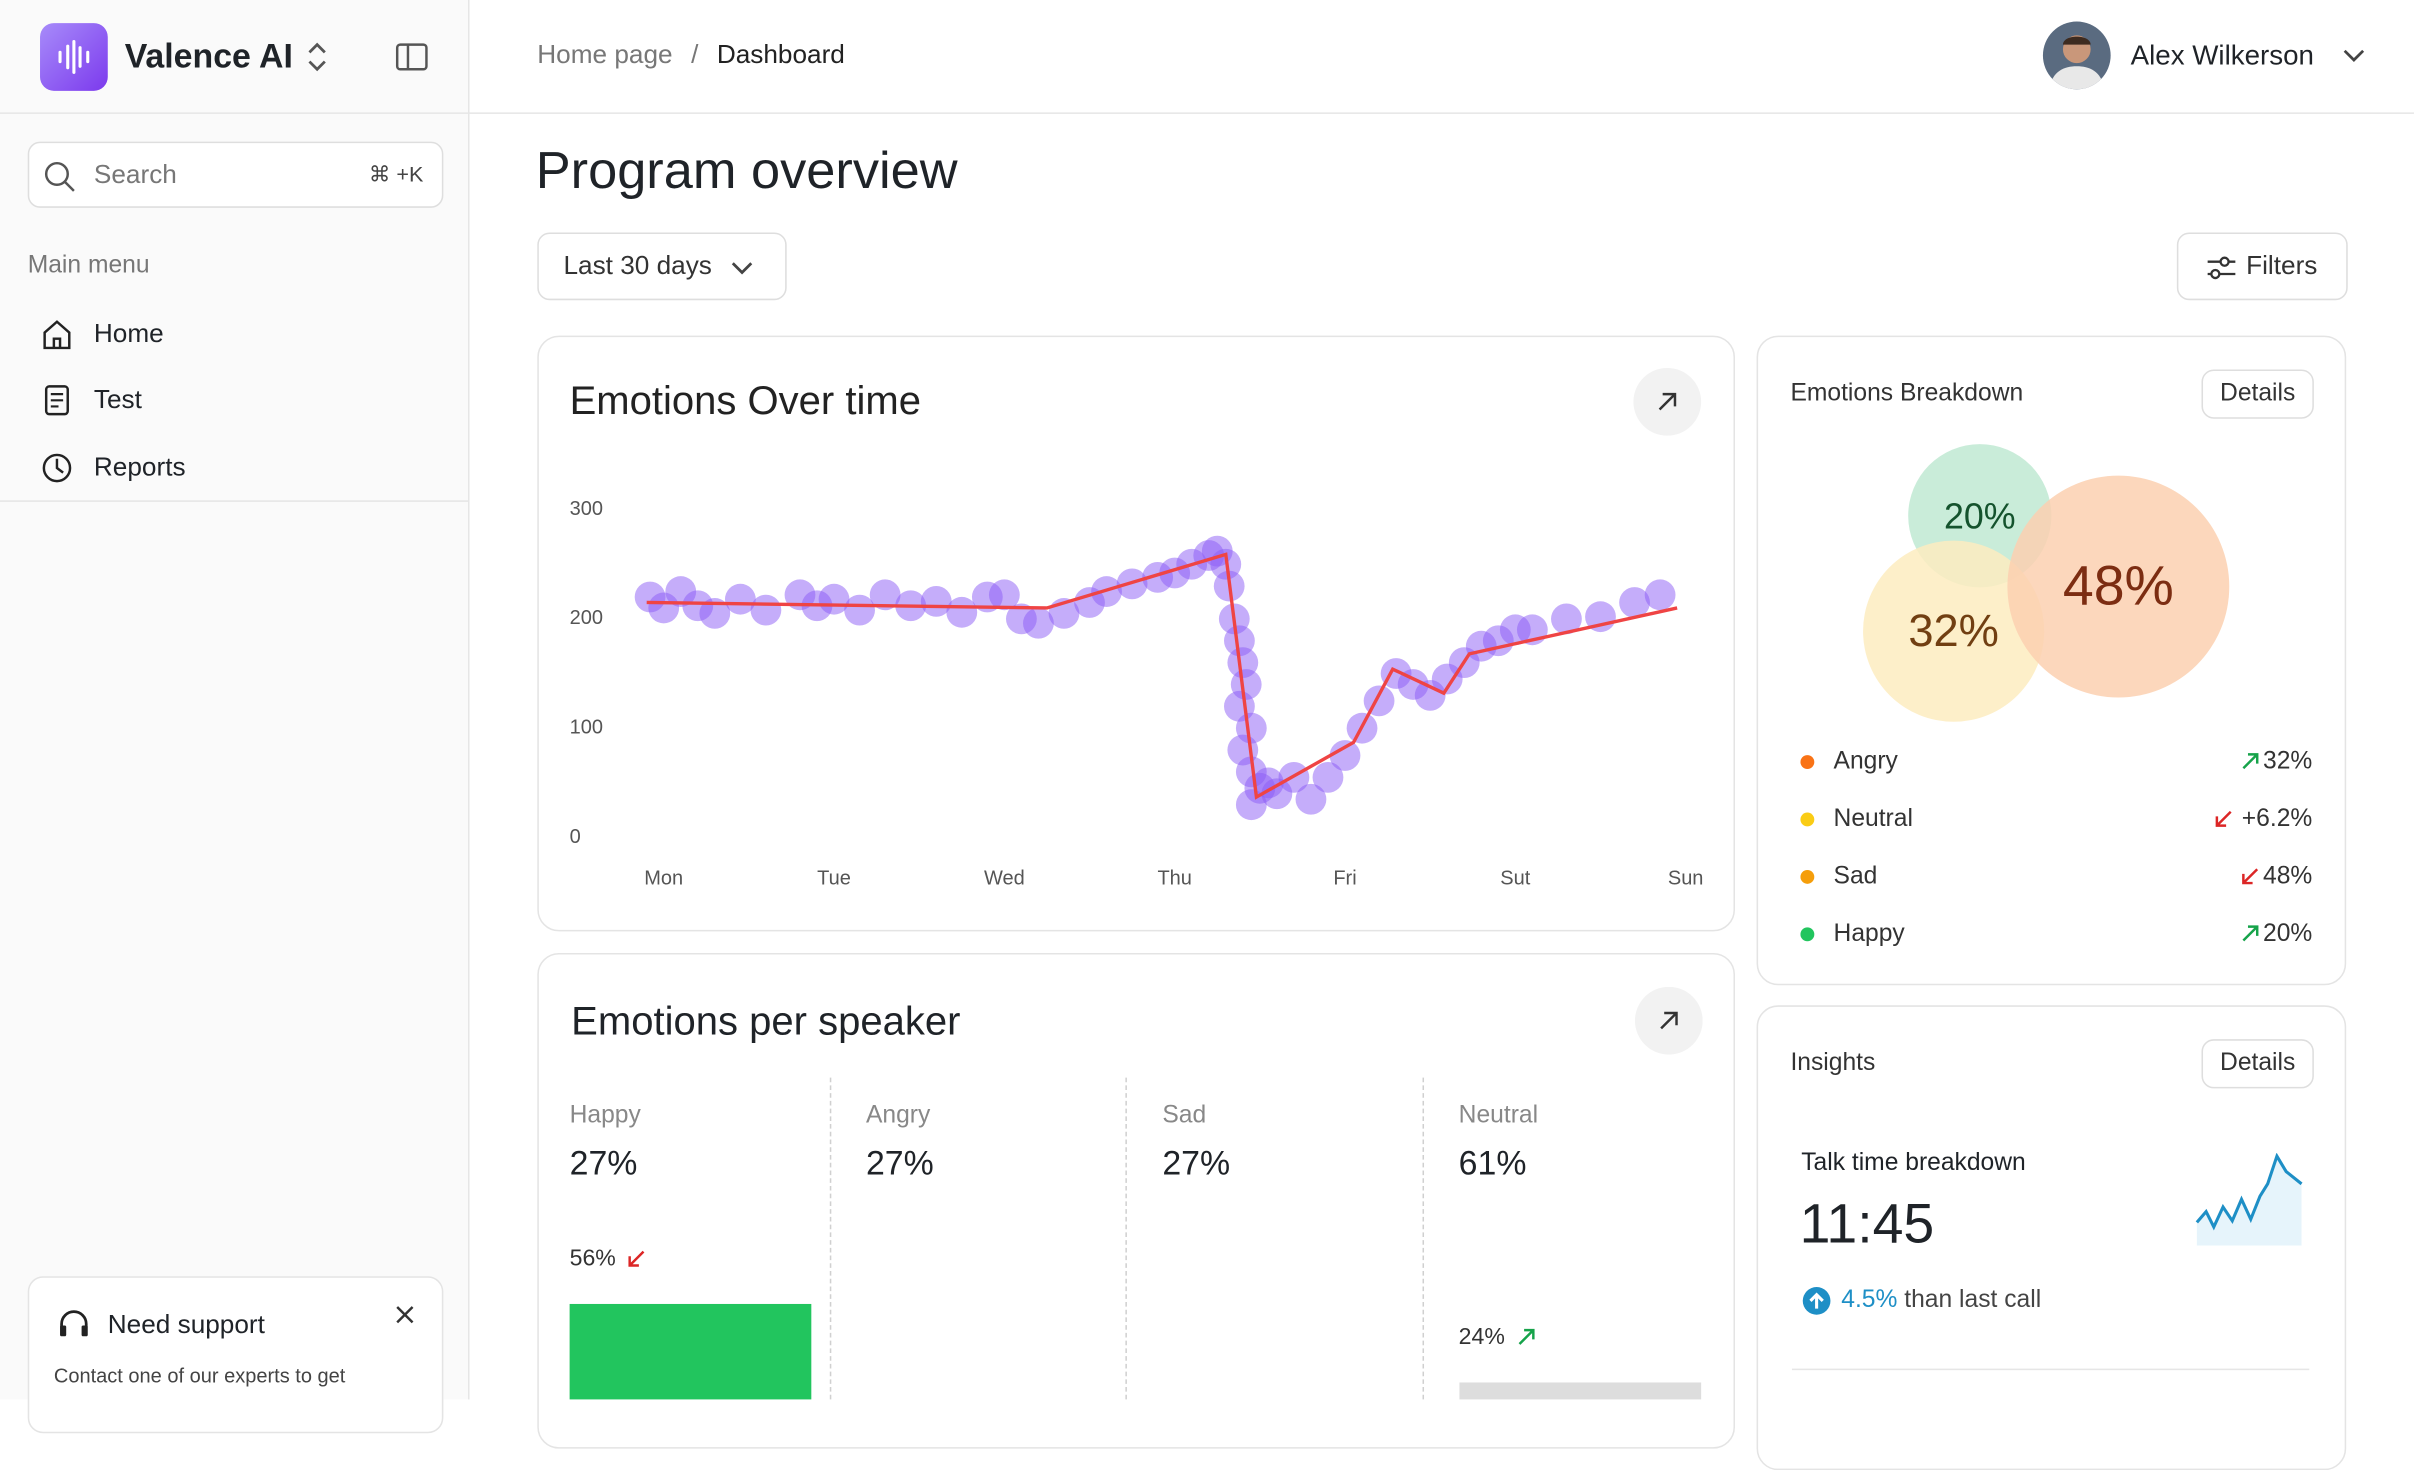  I want to click on column-name: Neutral, so click(1498, 1115).